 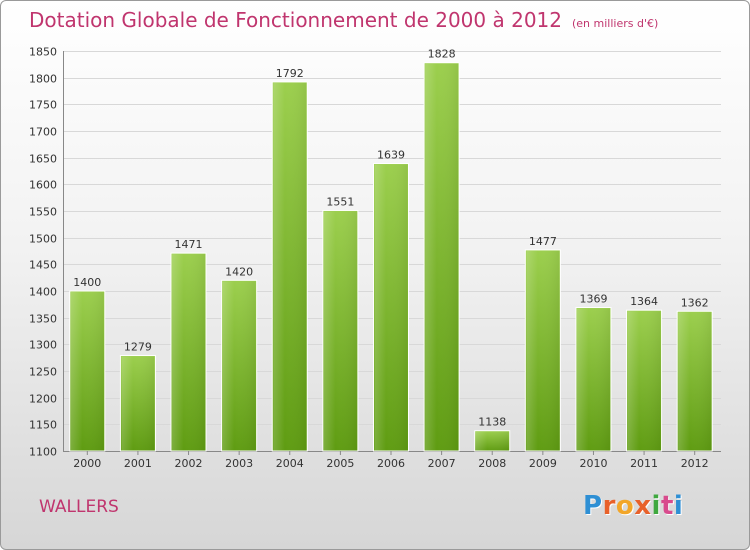 What do you see at coordinates (543, 463) in the screenshot?
I see `x-tick-label: 2009` at bounding box center [543, 463].